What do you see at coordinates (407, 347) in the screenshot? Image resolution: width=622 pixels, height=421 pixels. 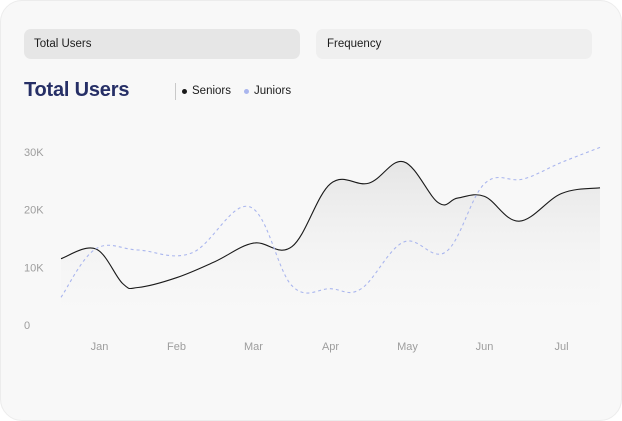 I see `x-tick-label: May` at bounding box center [407, 347].